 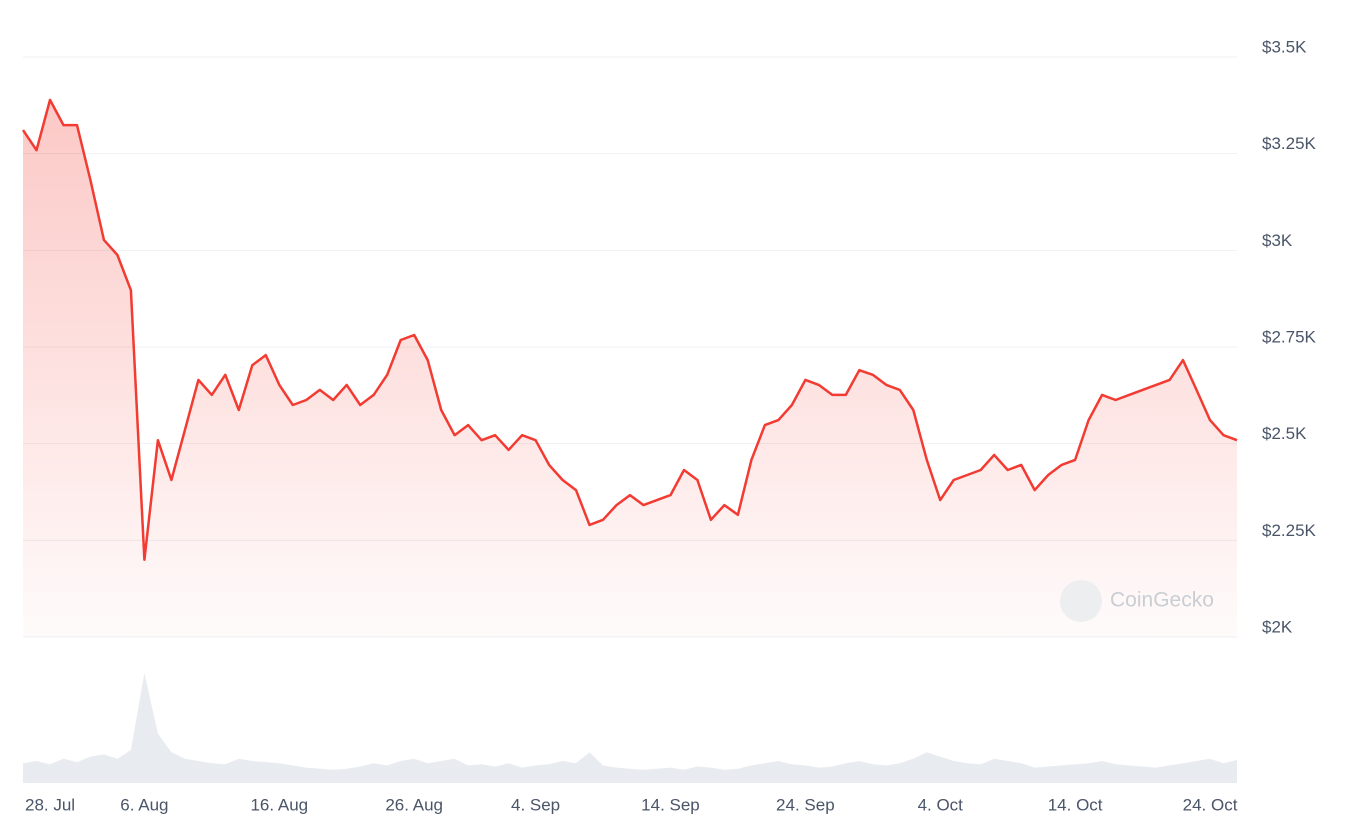 What do you see at coordinates (1162, 600) in the screenshot?
I see `watermark-text: CoinGecko` at bounding box center [1162, 600].